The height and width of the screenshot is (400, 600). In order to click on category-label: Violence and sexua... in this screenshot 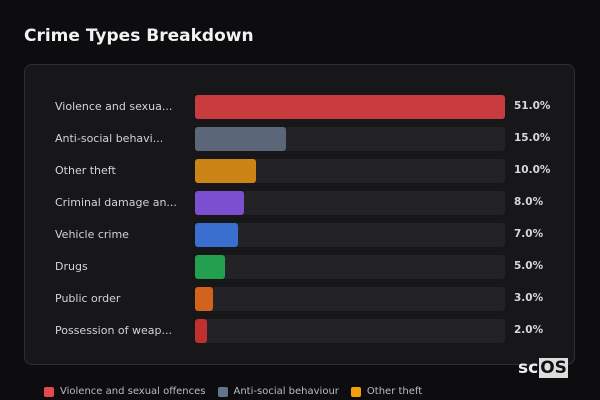, I will do `click(114, 106)`.